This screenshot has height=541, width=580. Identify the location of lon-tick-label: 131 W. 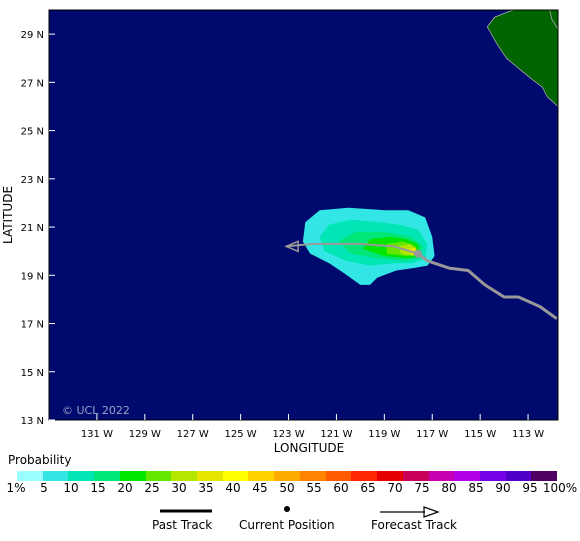
(97, 434).